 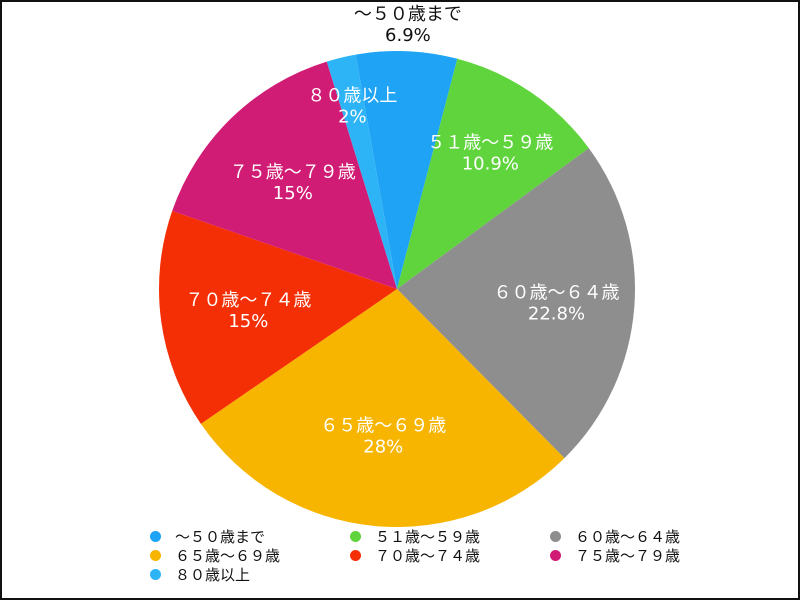 What do you see at coordinates (383, 425) in the screenshot?
I see `slice-name-label: ６５歳～６９歳` at bounding box center [383, 425].